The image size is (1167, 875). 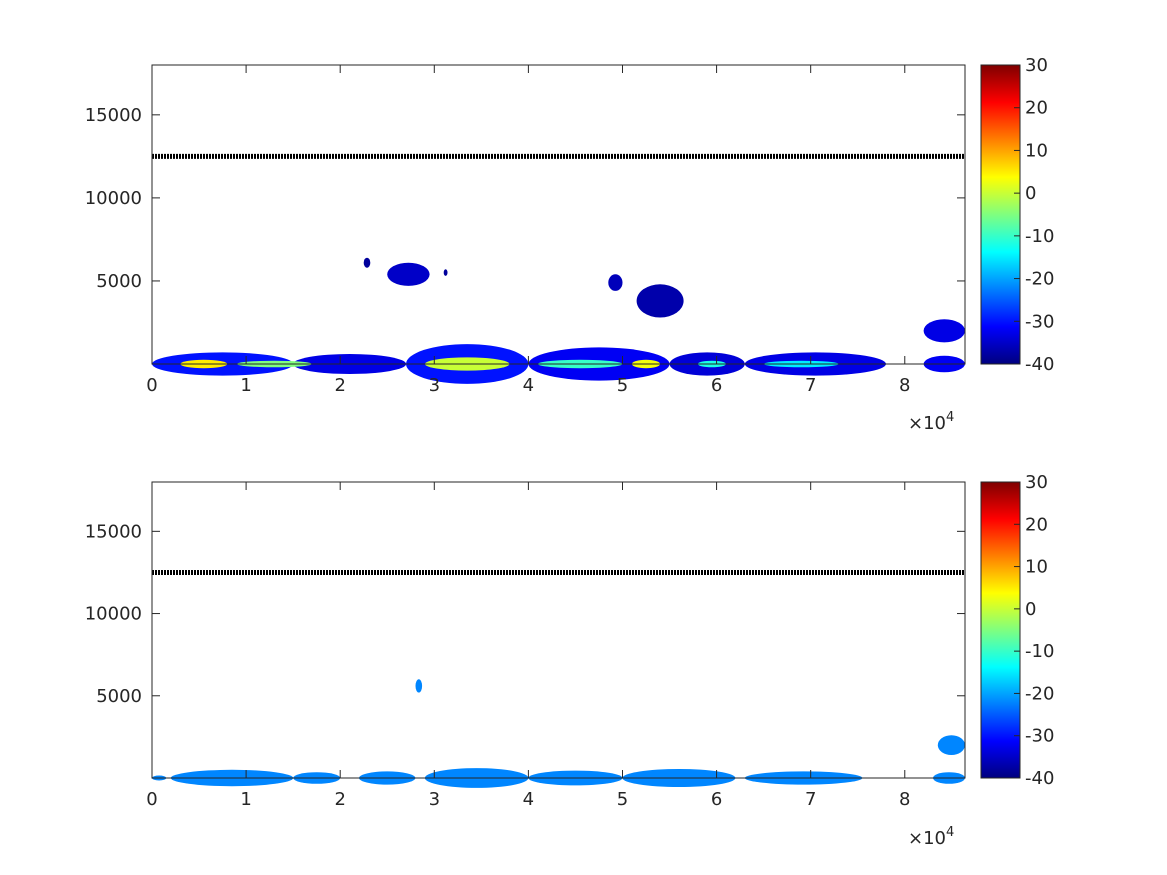 I want to click on top-colorbar, so click(x=1000, y=214).